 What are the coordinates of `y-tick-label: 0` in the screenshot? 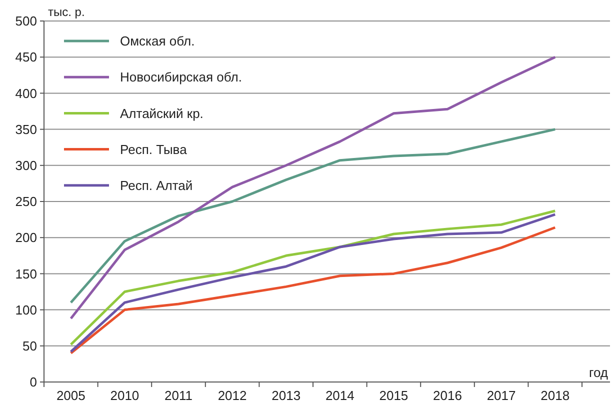 It's located at (33, 382).